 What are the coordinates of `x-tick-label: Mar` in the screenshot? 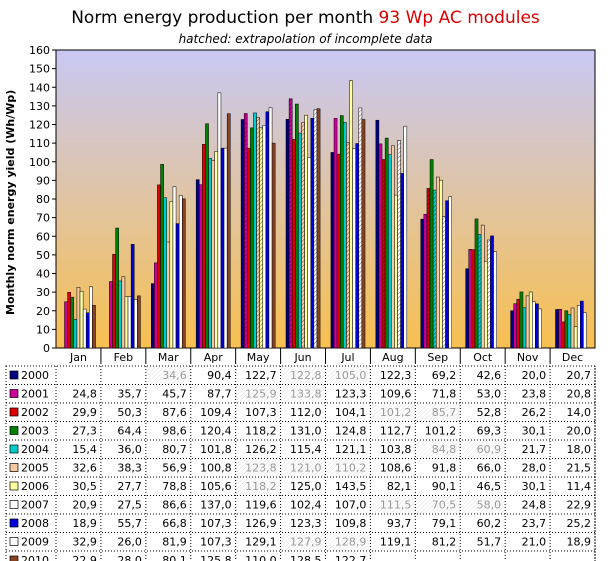 It's located at (168, 357).